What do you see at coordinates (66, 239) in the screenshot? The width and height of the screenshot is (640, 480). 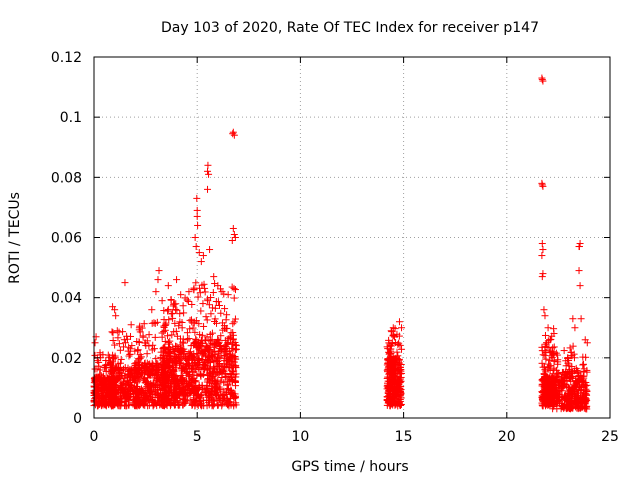 I see `y-tick-label: 0.06` at bounding box center [66, 239].